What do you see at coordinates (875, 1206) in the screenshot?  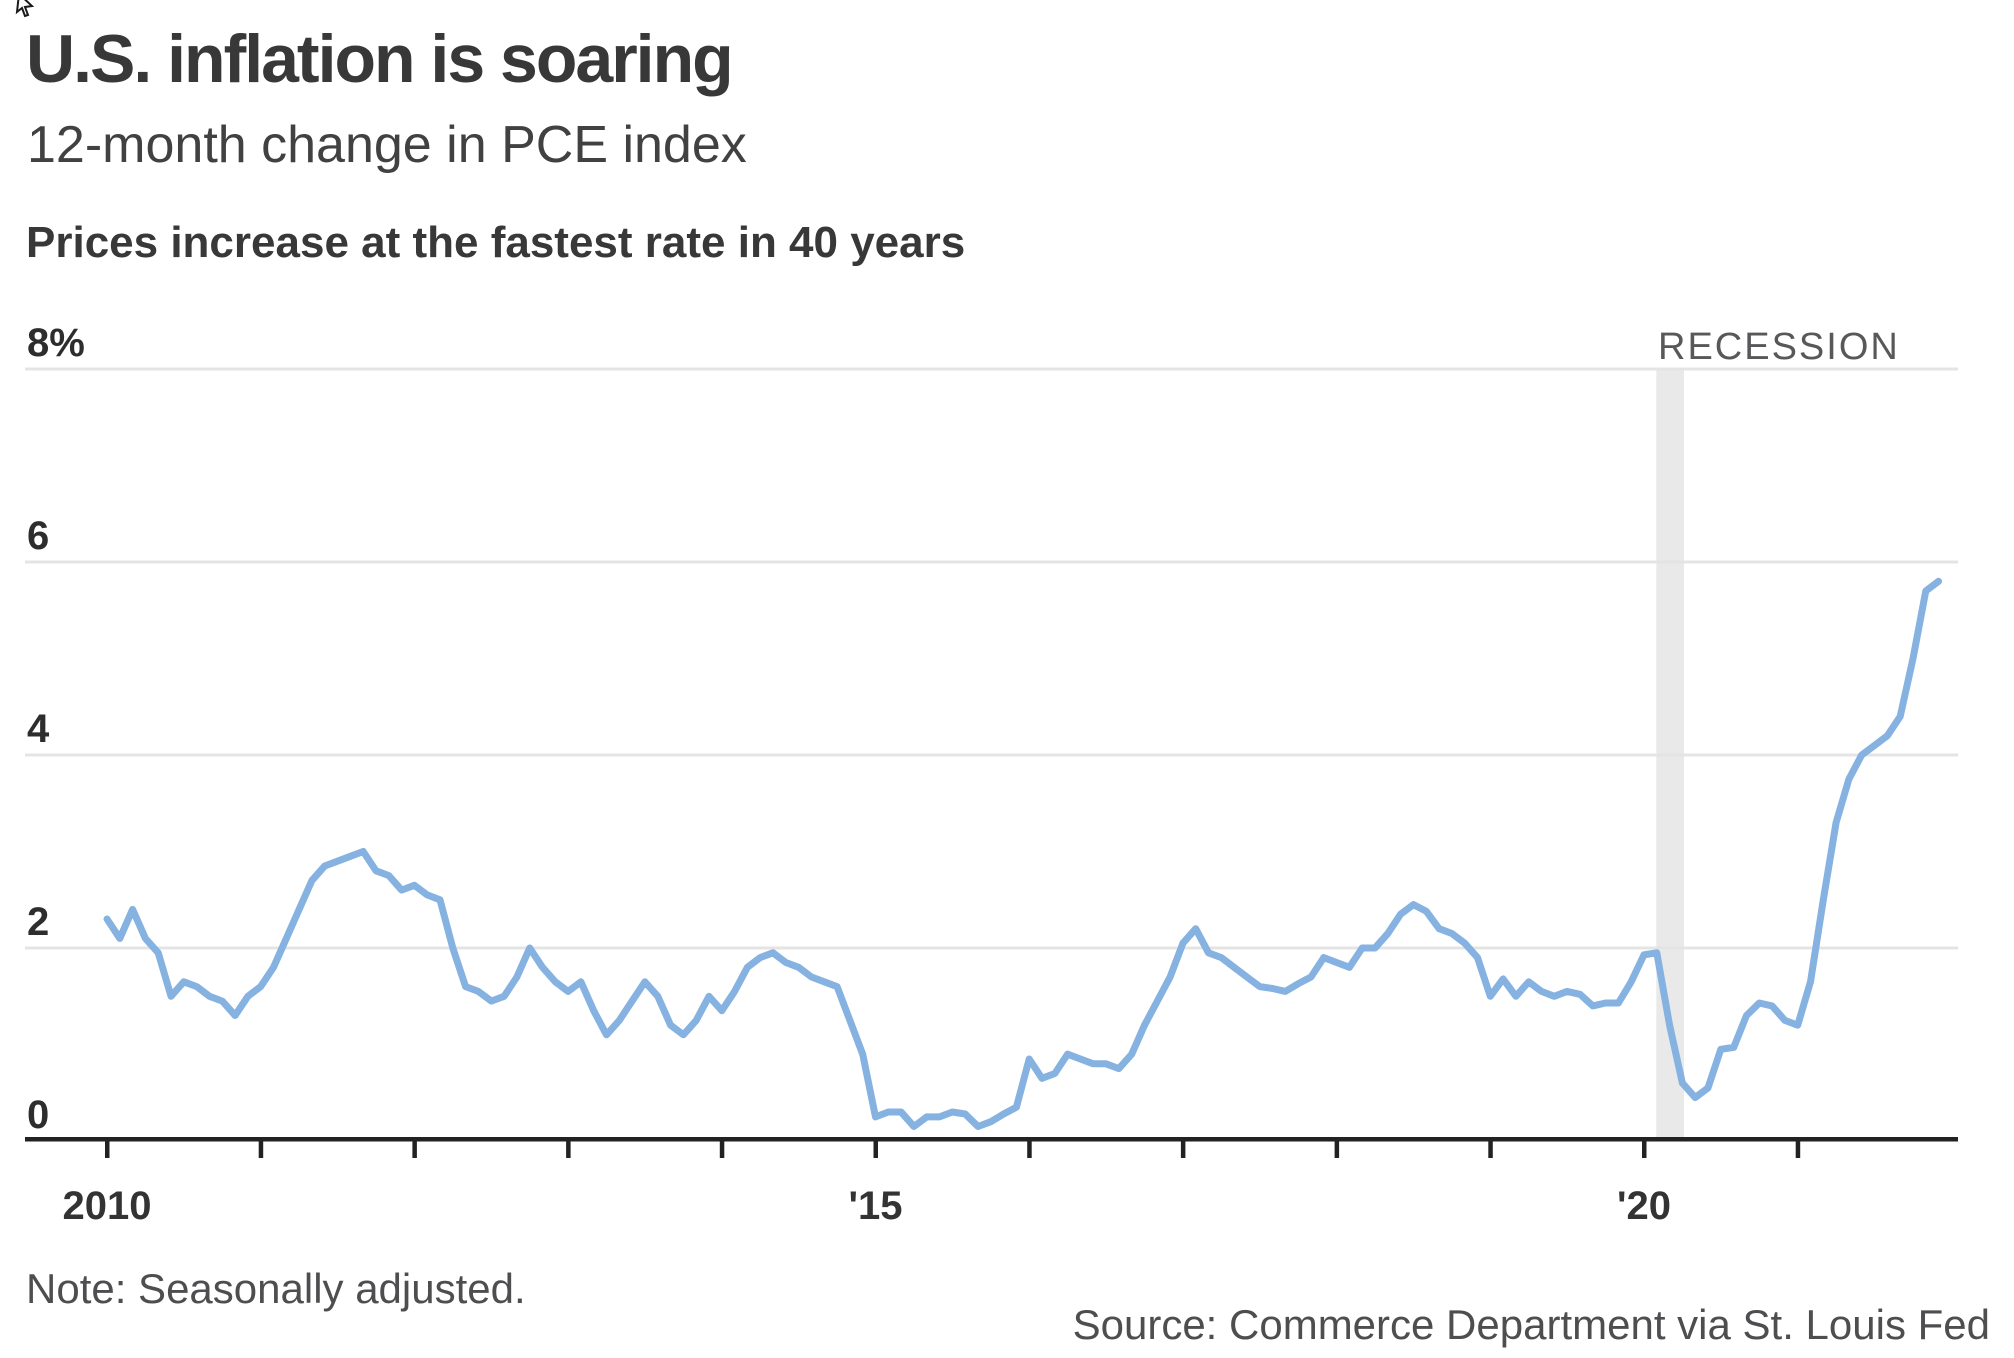 I see `x-axis-label: '15` at bounding box center [875, 1206].